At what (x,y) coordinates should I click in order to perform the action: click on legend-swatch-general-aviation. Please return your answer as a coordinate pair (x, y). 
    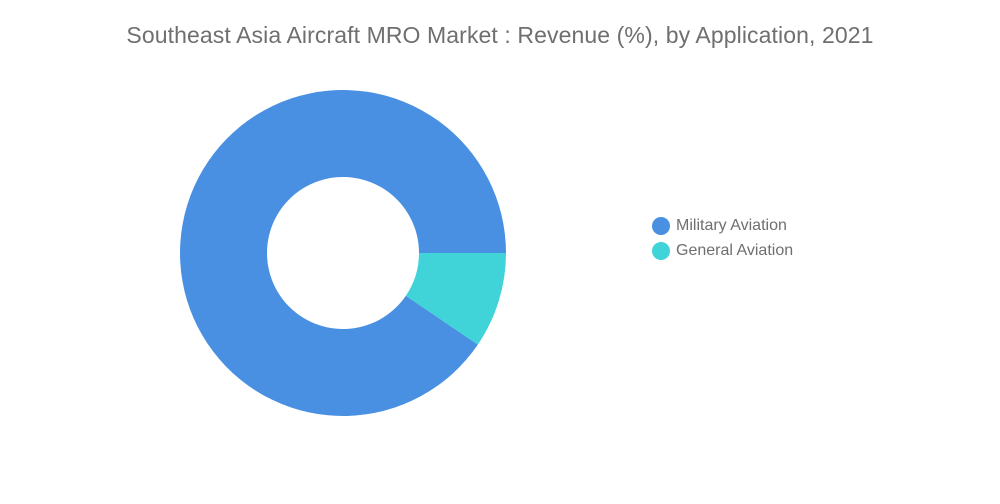
    Looking at the image, I should click on (661, 251).